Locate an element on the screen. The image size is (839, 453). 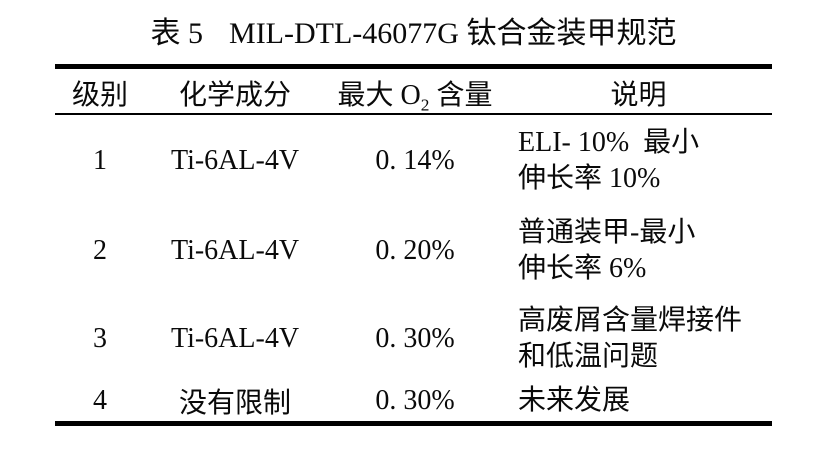
table-caption: 表 5 MIL-DTL-46077G 钛合金装甲规范 is located at coordinates (413, 34).